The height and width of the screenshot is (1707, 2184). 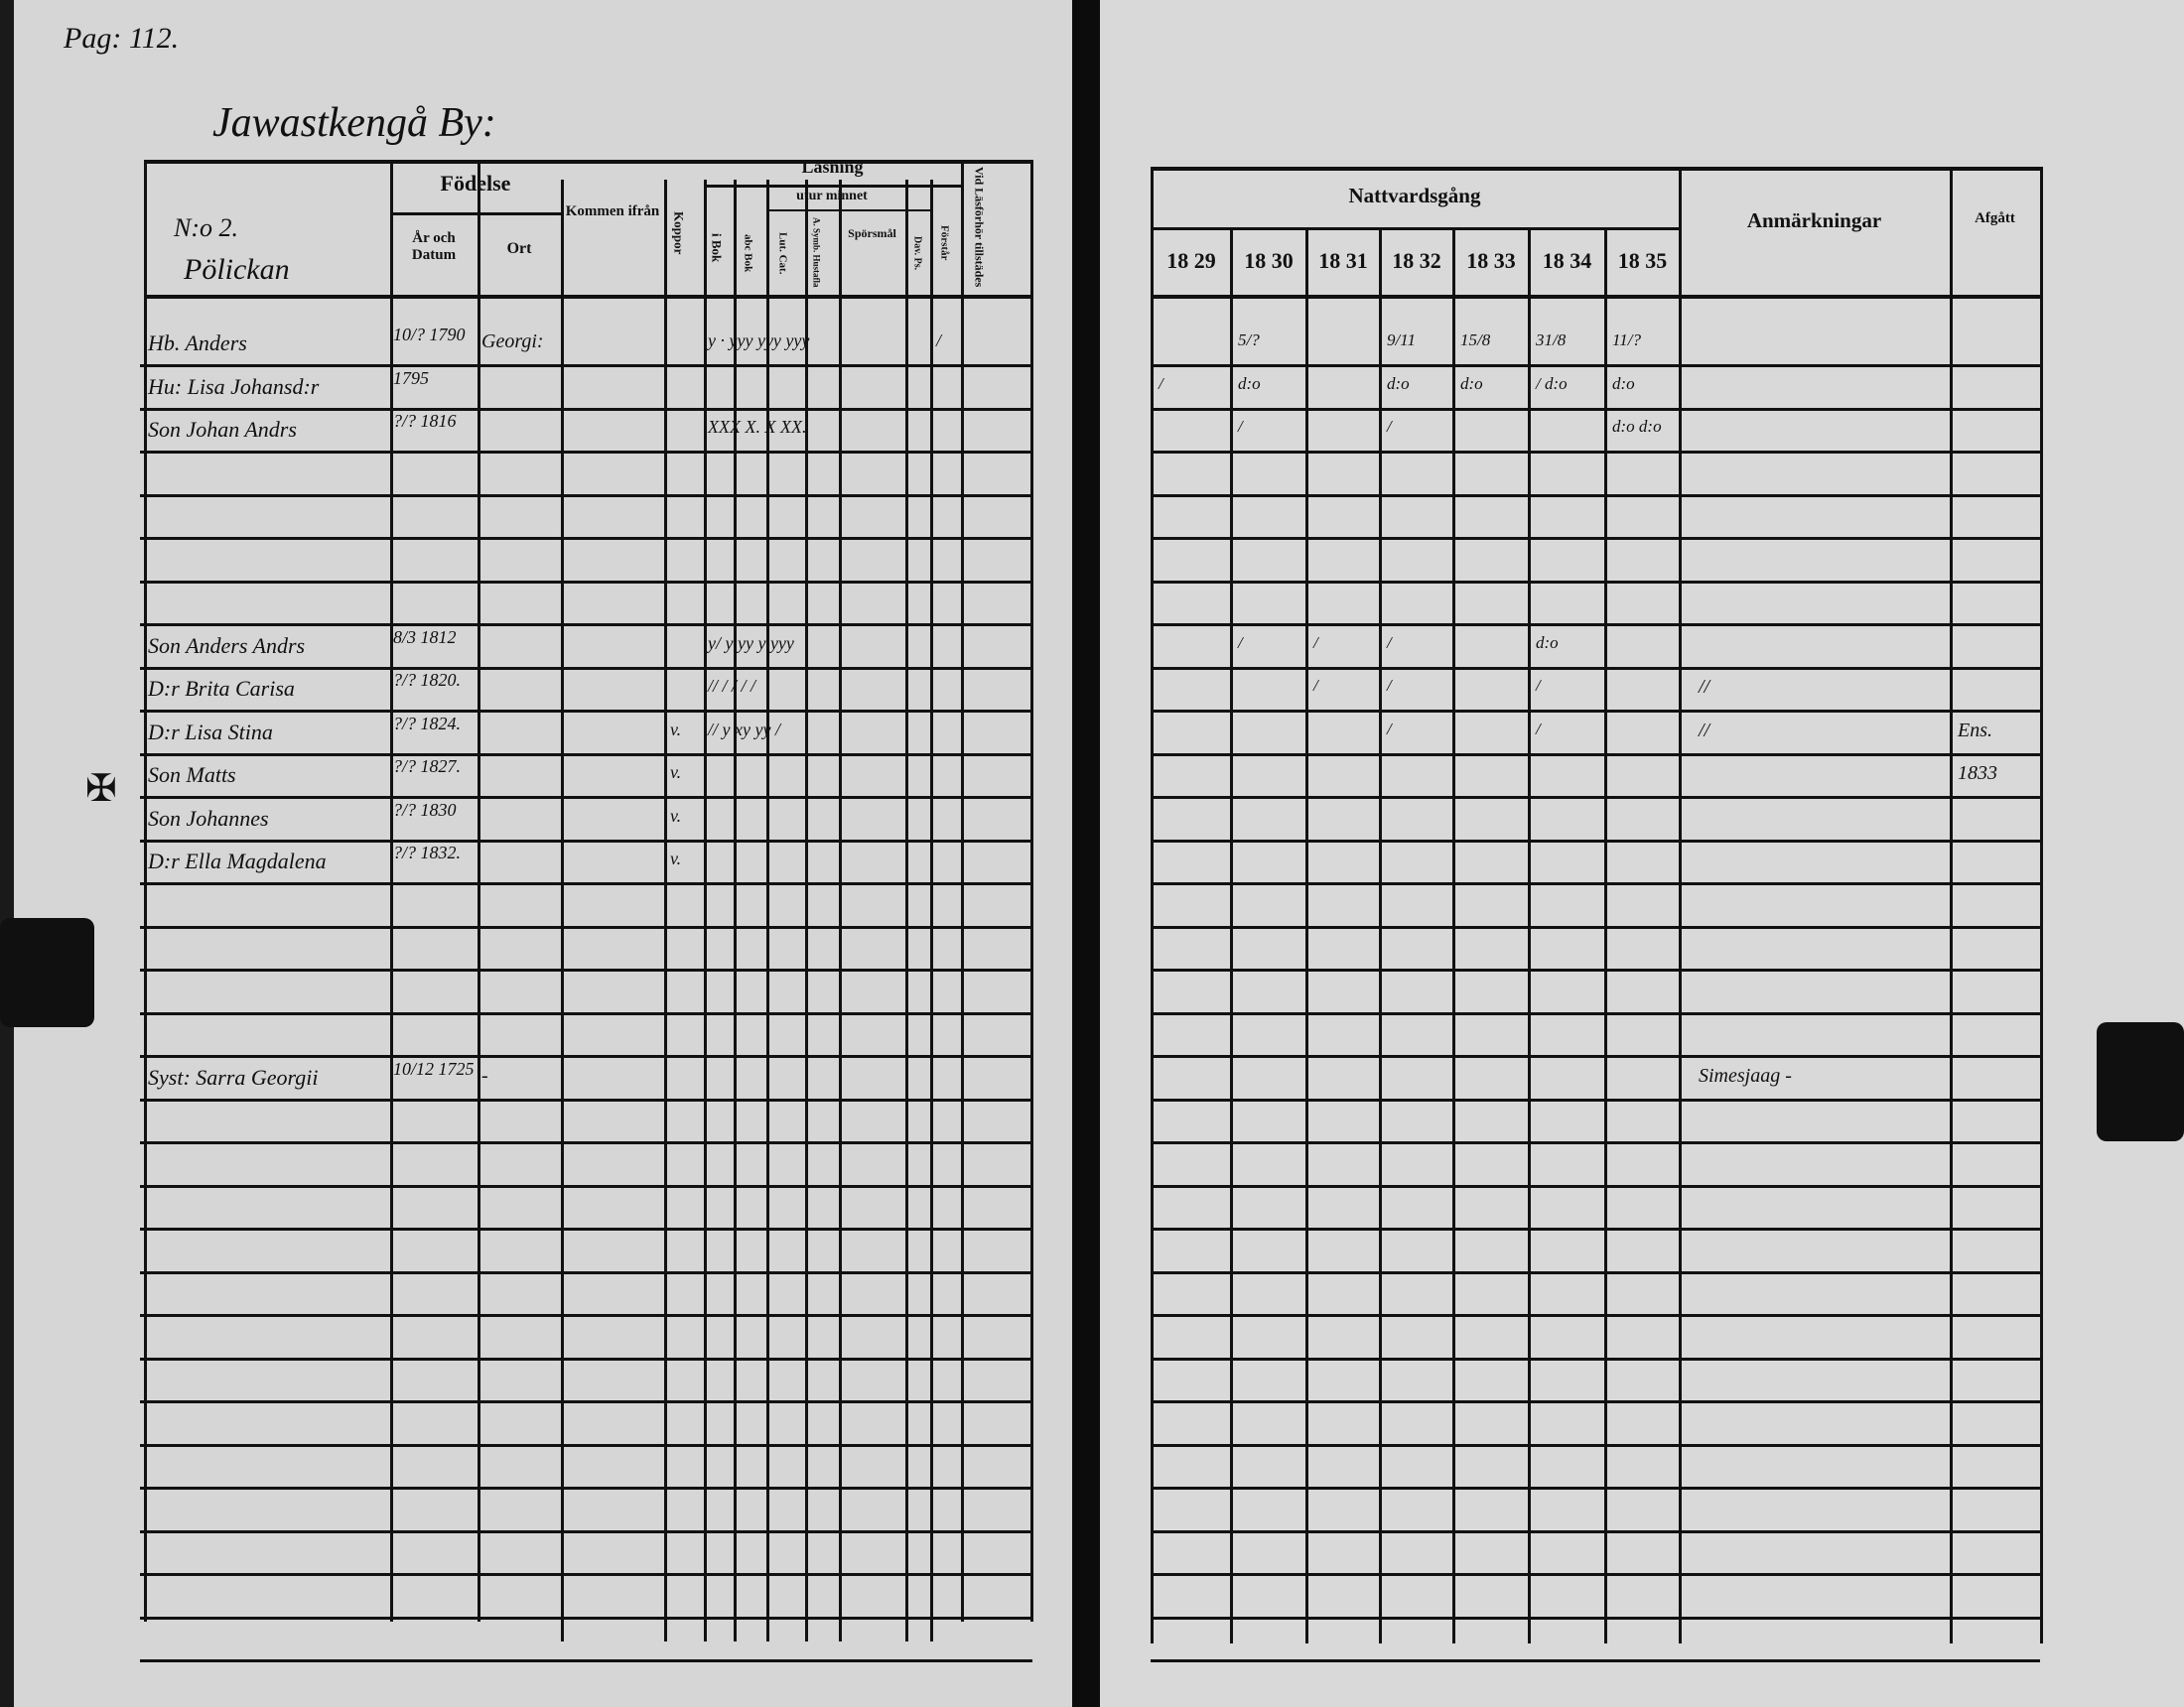 I want to click on birth-date: 1795, so click(x=411, y=378).